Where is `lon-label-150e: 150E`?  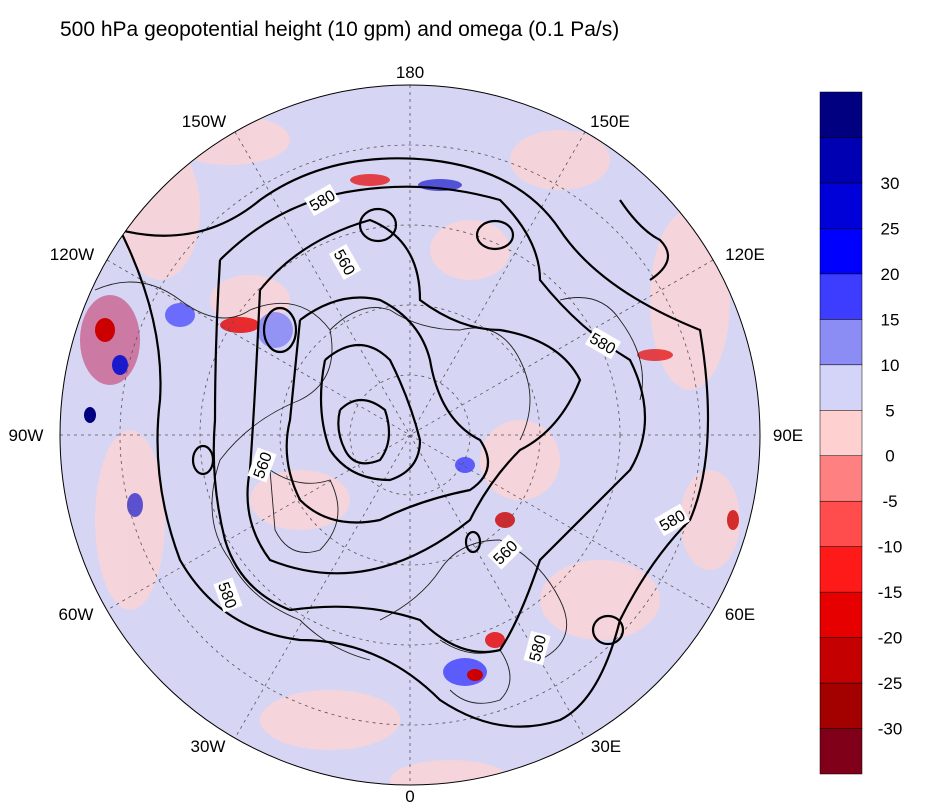 lon-label-150e: 150E is located at coordinates (610, 121).